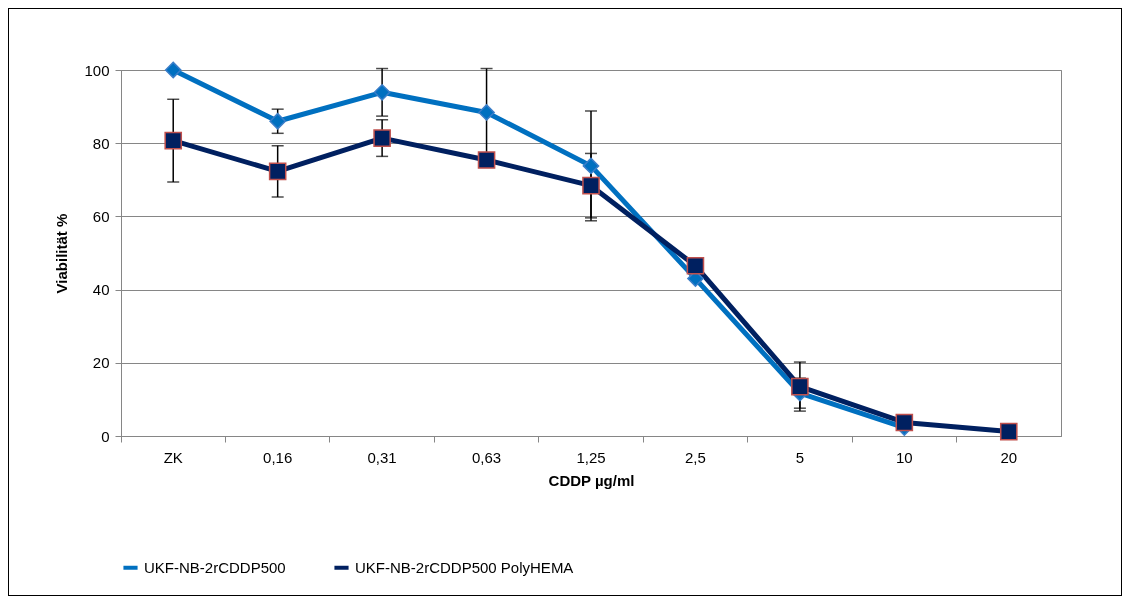 This screenshot has height=607, width=1132. What do you see at coordinates (1009, 457) in the screenshot?
I see `x-tick-label: 20` at bounding box center [1009, 457].